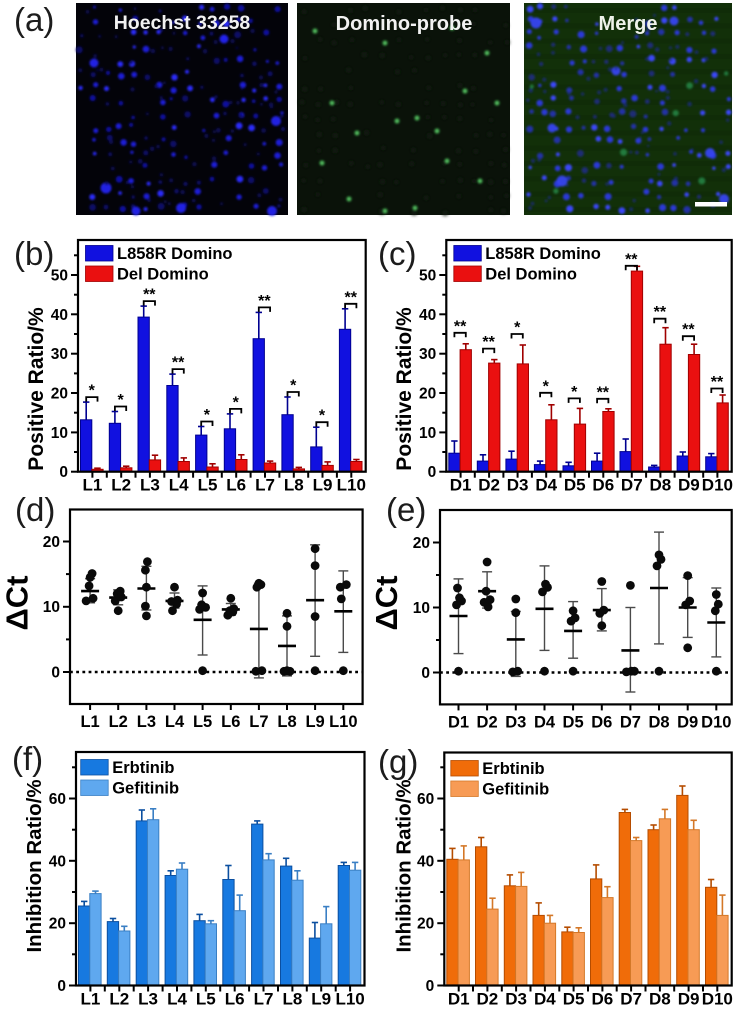 This screenshot has height=1021, width=744. Describe the element at coordinates (404, 24) in the screenshot. I see `svg-text: Domino-probe` at that location.